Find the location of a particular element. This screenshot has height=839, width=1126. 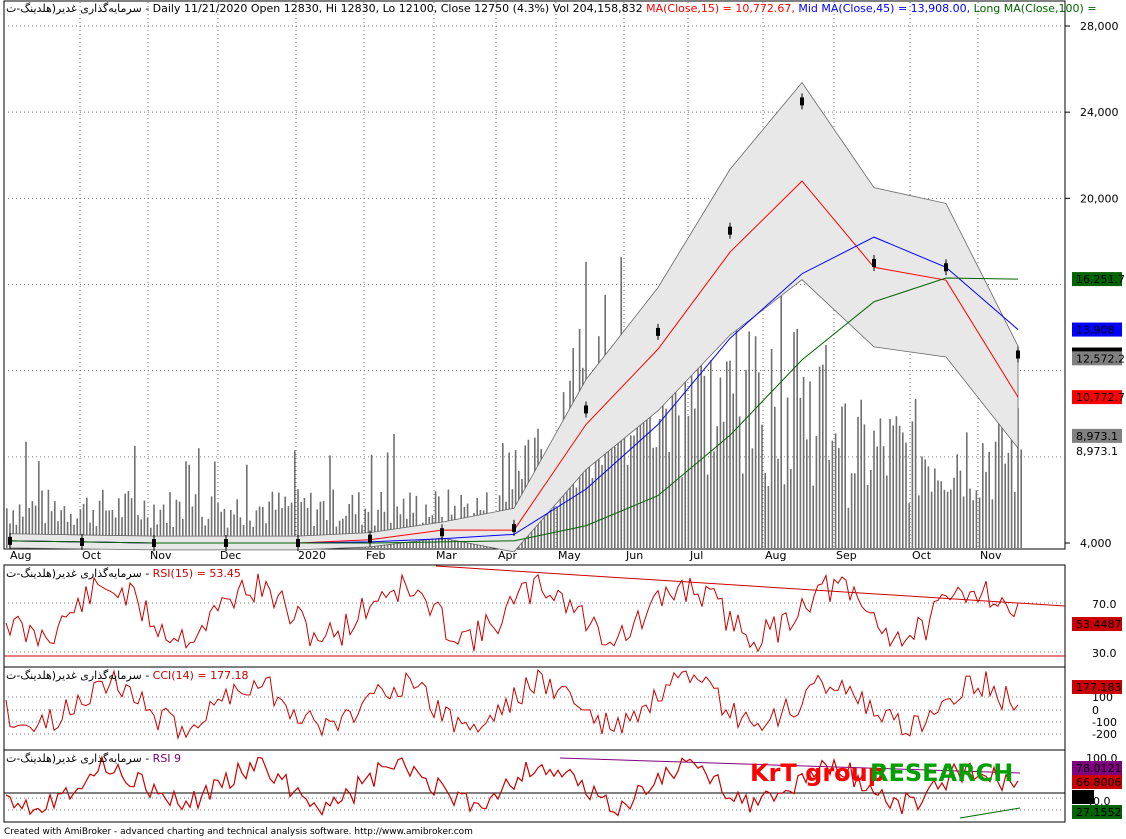

month-label: Sep is located at coordinates (846, 555).